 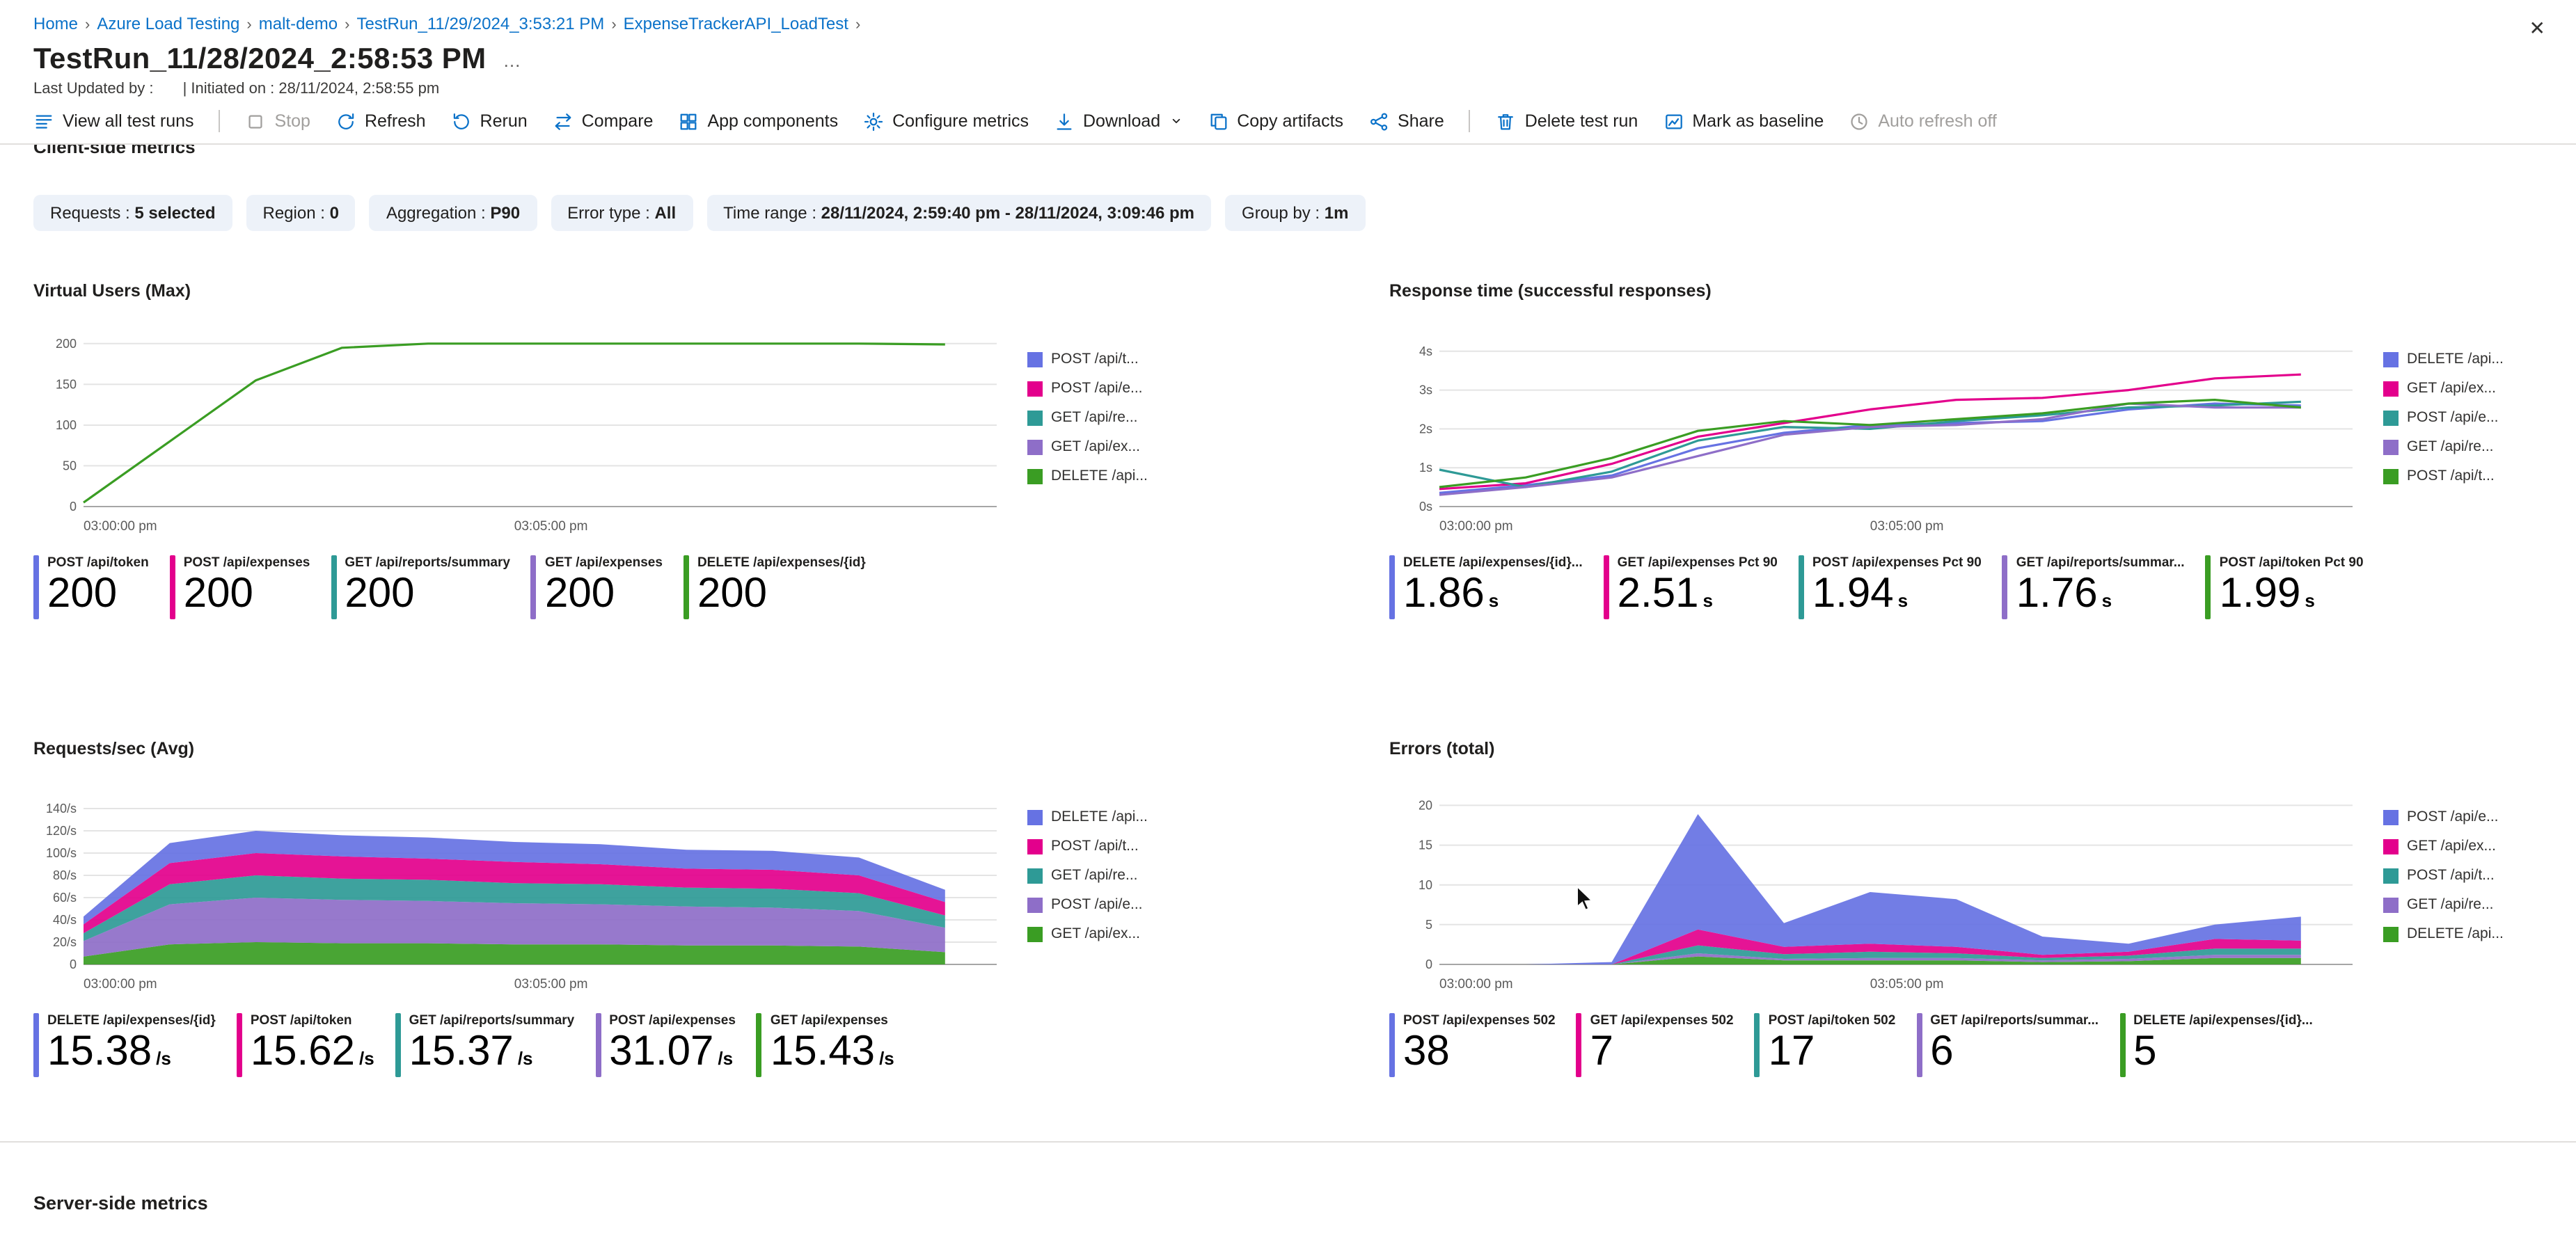 I want to click on chart-plot: 20 15 10 5 0 03:00:00 pm 03:05:00 pm, so click(x=1876, y=894).